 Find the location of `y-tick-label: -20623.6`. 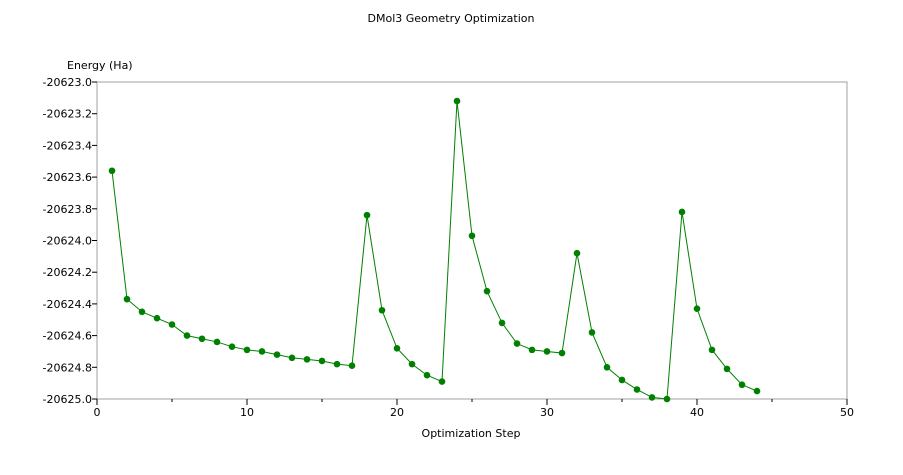

y-tick-label: -20623.6 is located at coordinates (67, 177).